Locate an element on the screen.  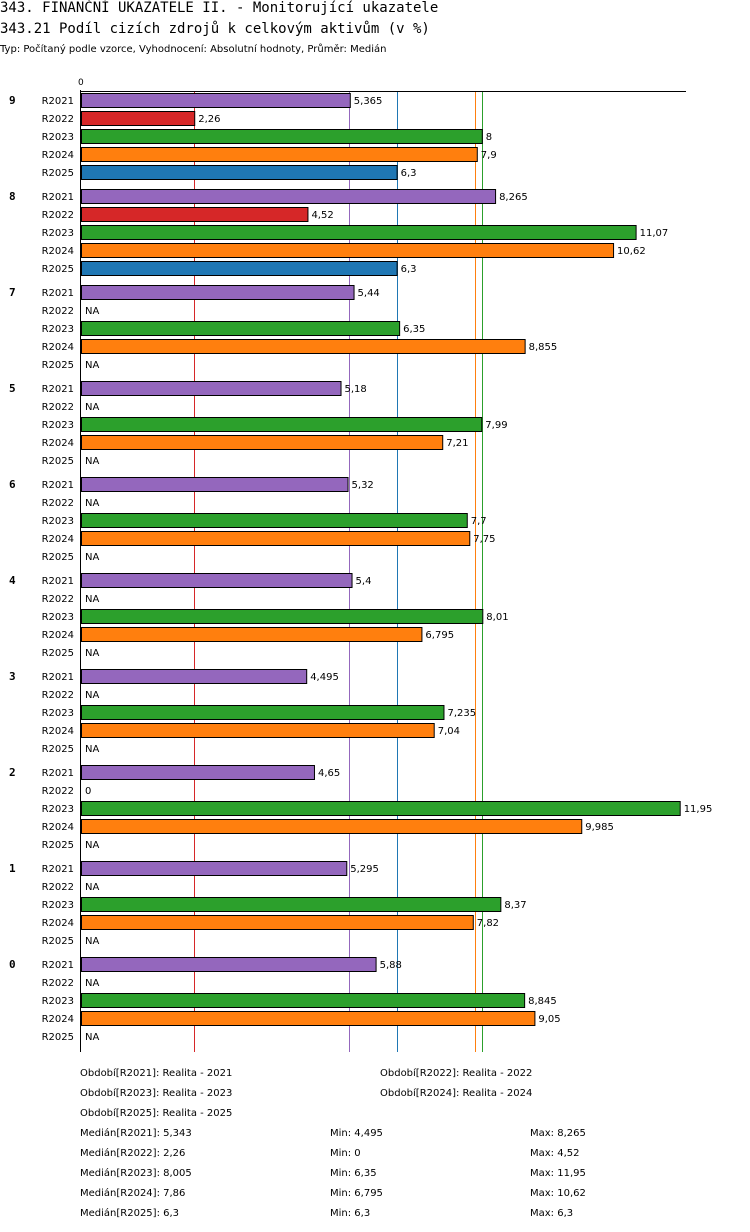
group-label-2: 2 is located at coordinates (12, 772).